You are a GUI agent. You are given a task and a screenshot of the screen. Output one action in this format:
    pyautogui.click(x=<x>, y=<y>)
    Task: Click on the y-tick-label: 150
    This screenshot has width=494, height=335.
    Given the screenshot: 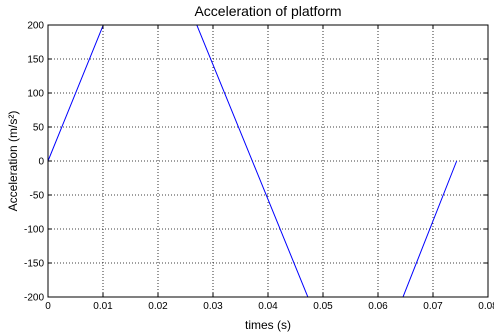 What is the action you would take?
    pyautogui.click(x=35, y=60)
    